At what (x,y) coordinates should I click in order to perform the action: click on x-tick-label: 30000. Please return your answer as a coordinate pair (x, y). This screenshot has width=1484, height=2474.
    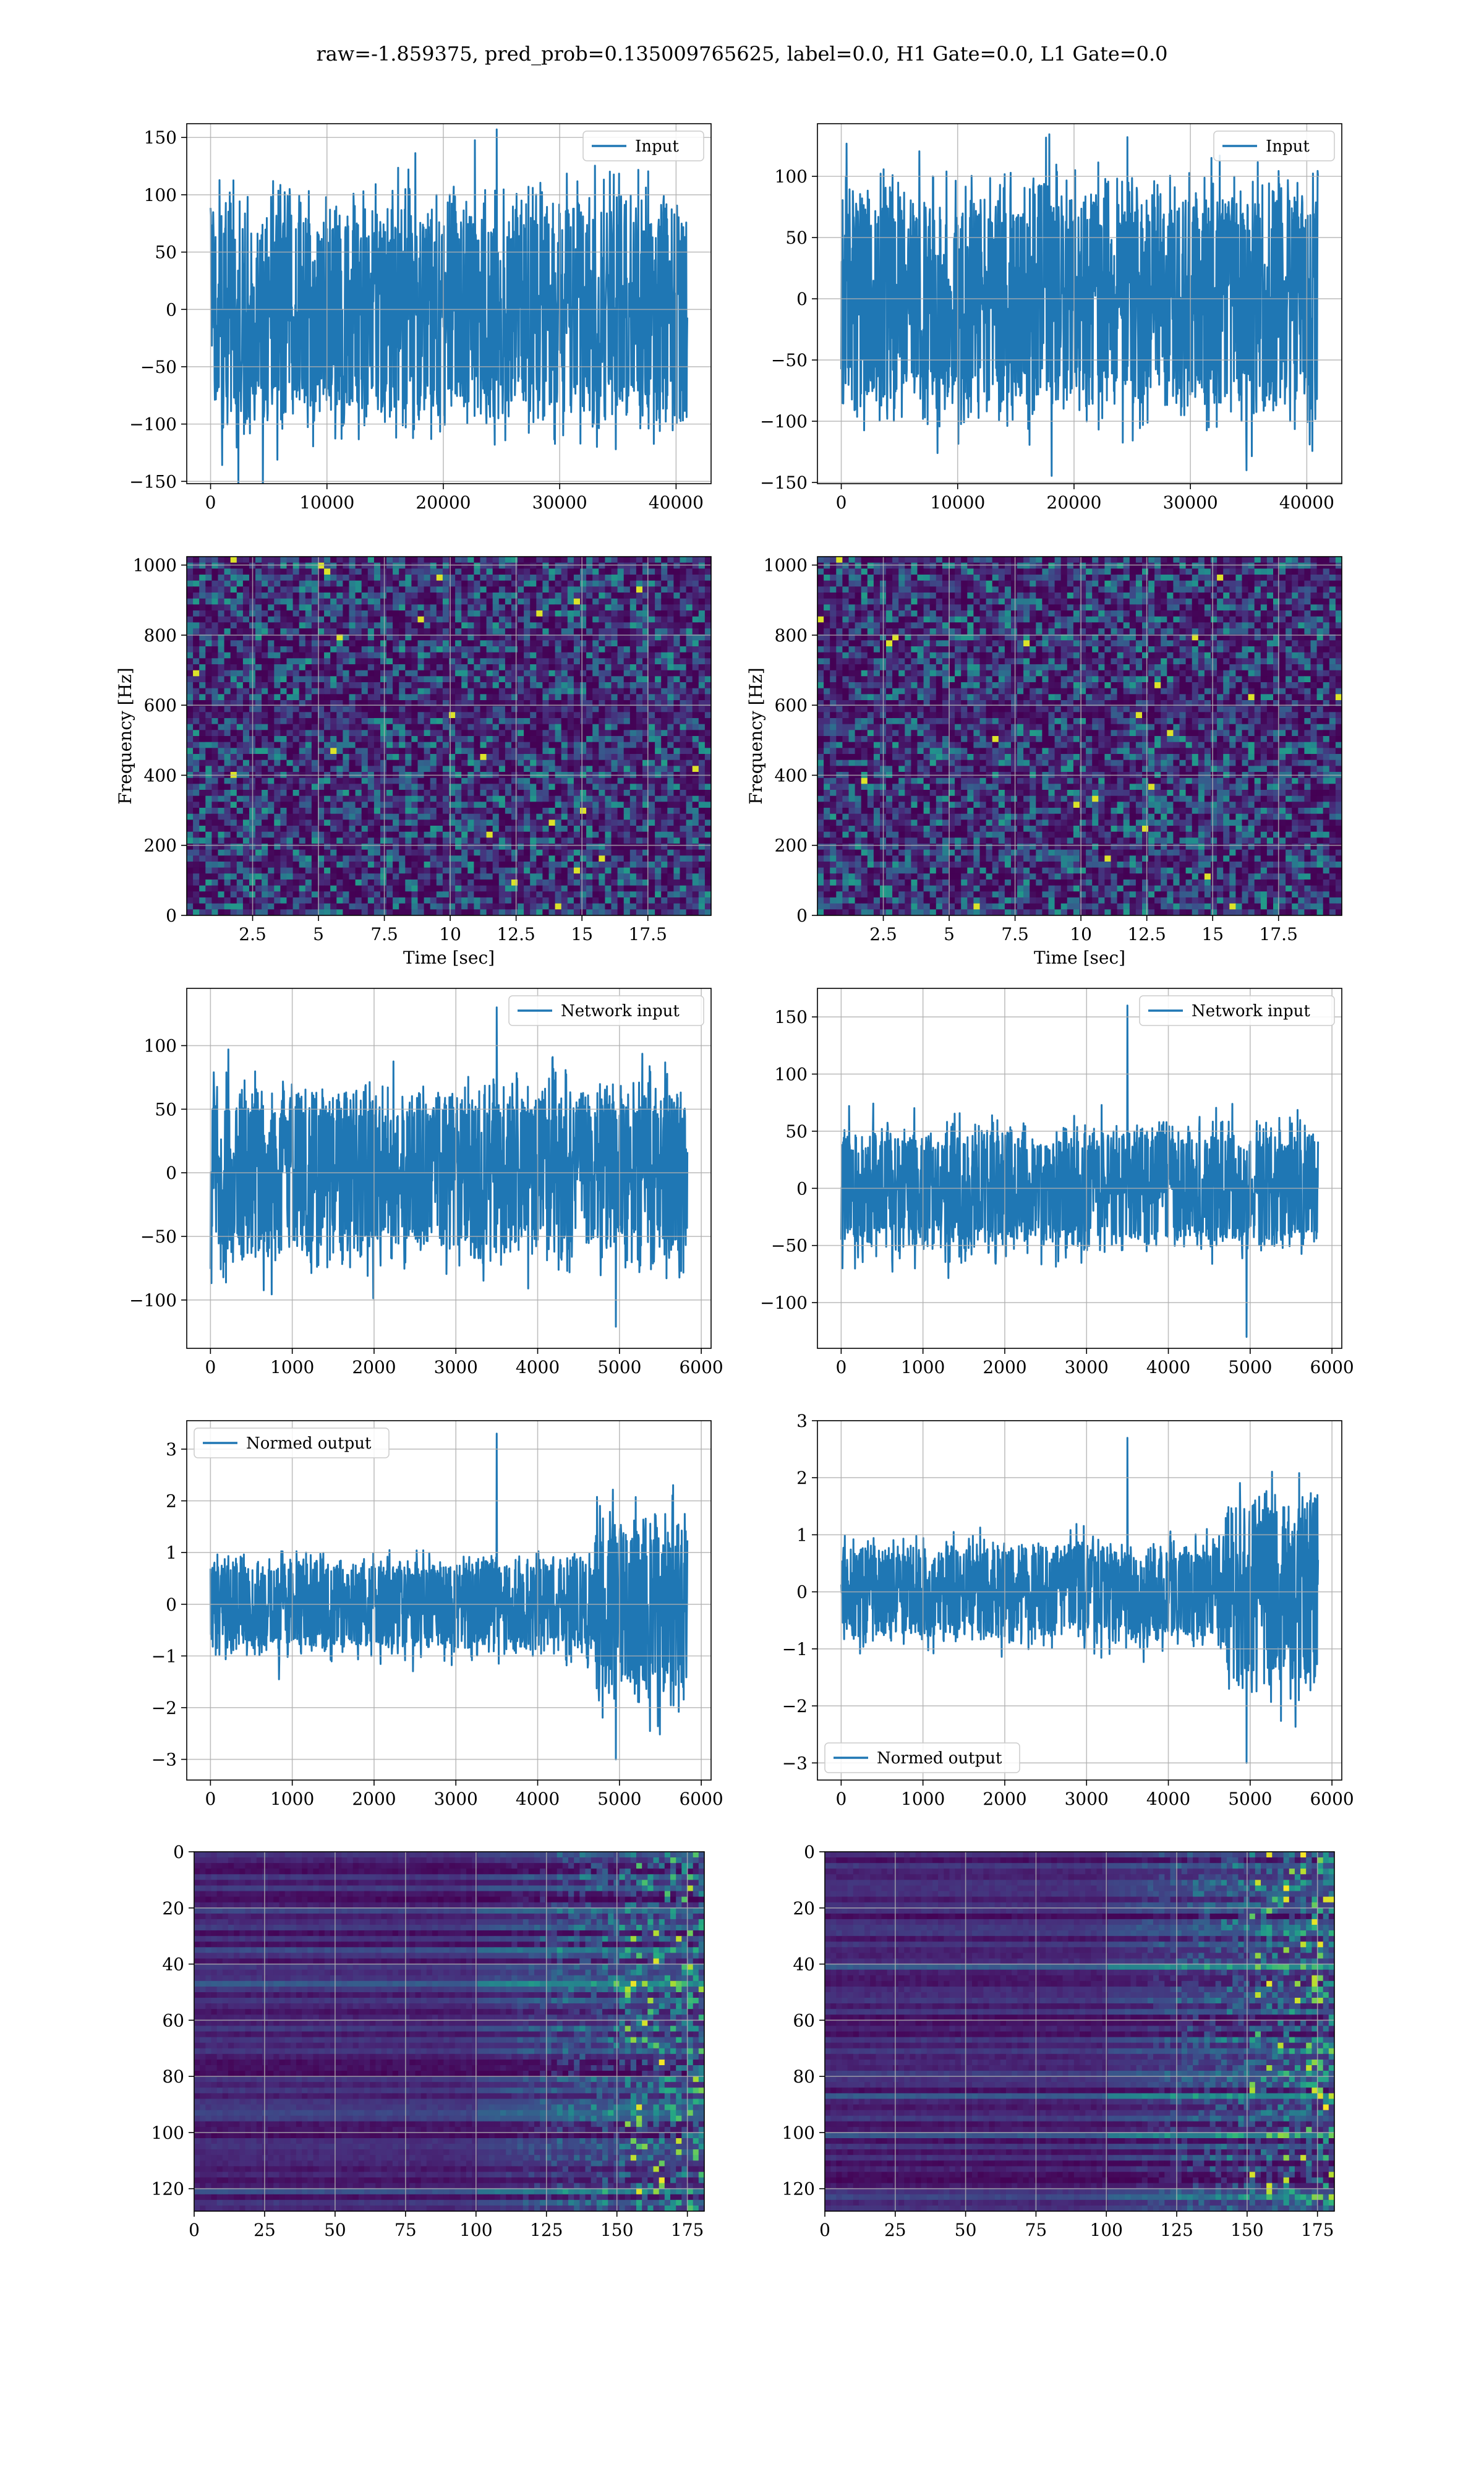
    Looking at the image, I should click on (559, 502).